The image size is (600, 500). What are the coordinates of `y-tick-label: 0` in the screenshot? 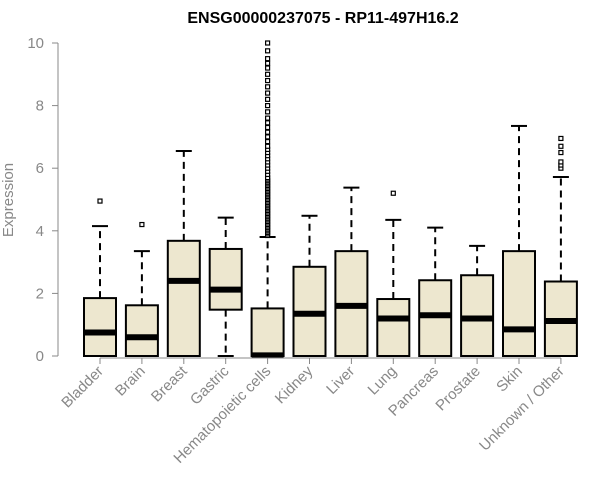 It's located at (40, 356).